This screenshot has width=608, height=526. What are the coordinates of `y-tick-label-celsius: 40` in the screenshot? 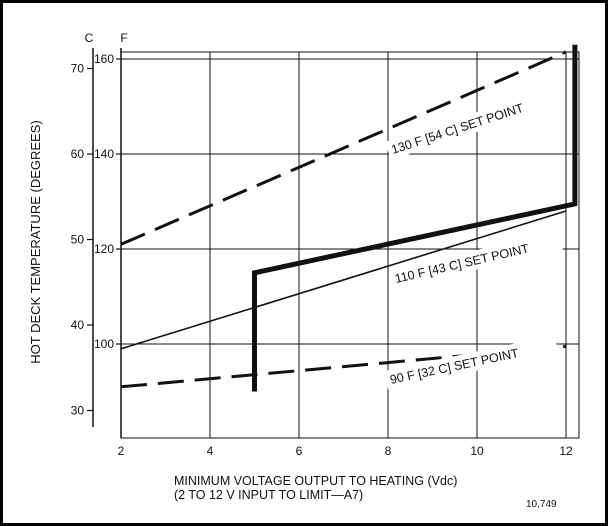 It's located at (78, 325).